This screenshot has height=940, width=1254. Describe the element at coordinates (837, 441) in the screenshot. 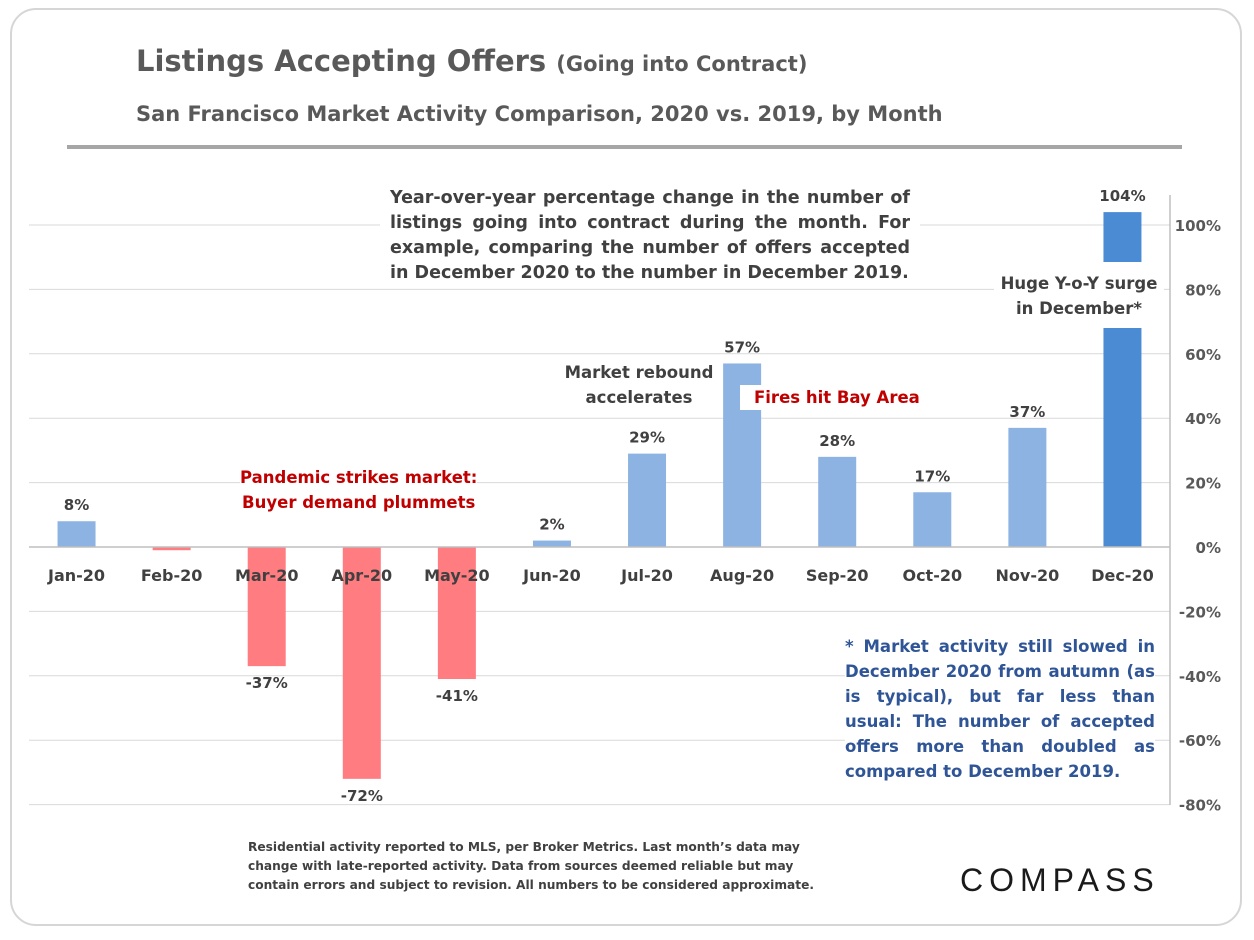

I see `data-label: 28%` at that location.